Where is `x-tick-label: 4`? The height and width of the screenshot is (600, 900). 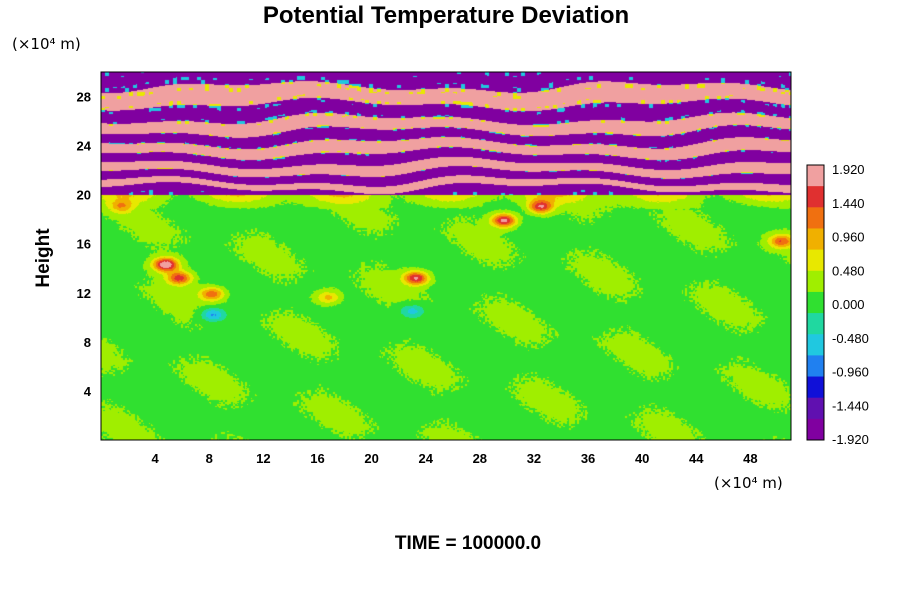 x-tick-label: 4 is located at coordinates (156, 458).